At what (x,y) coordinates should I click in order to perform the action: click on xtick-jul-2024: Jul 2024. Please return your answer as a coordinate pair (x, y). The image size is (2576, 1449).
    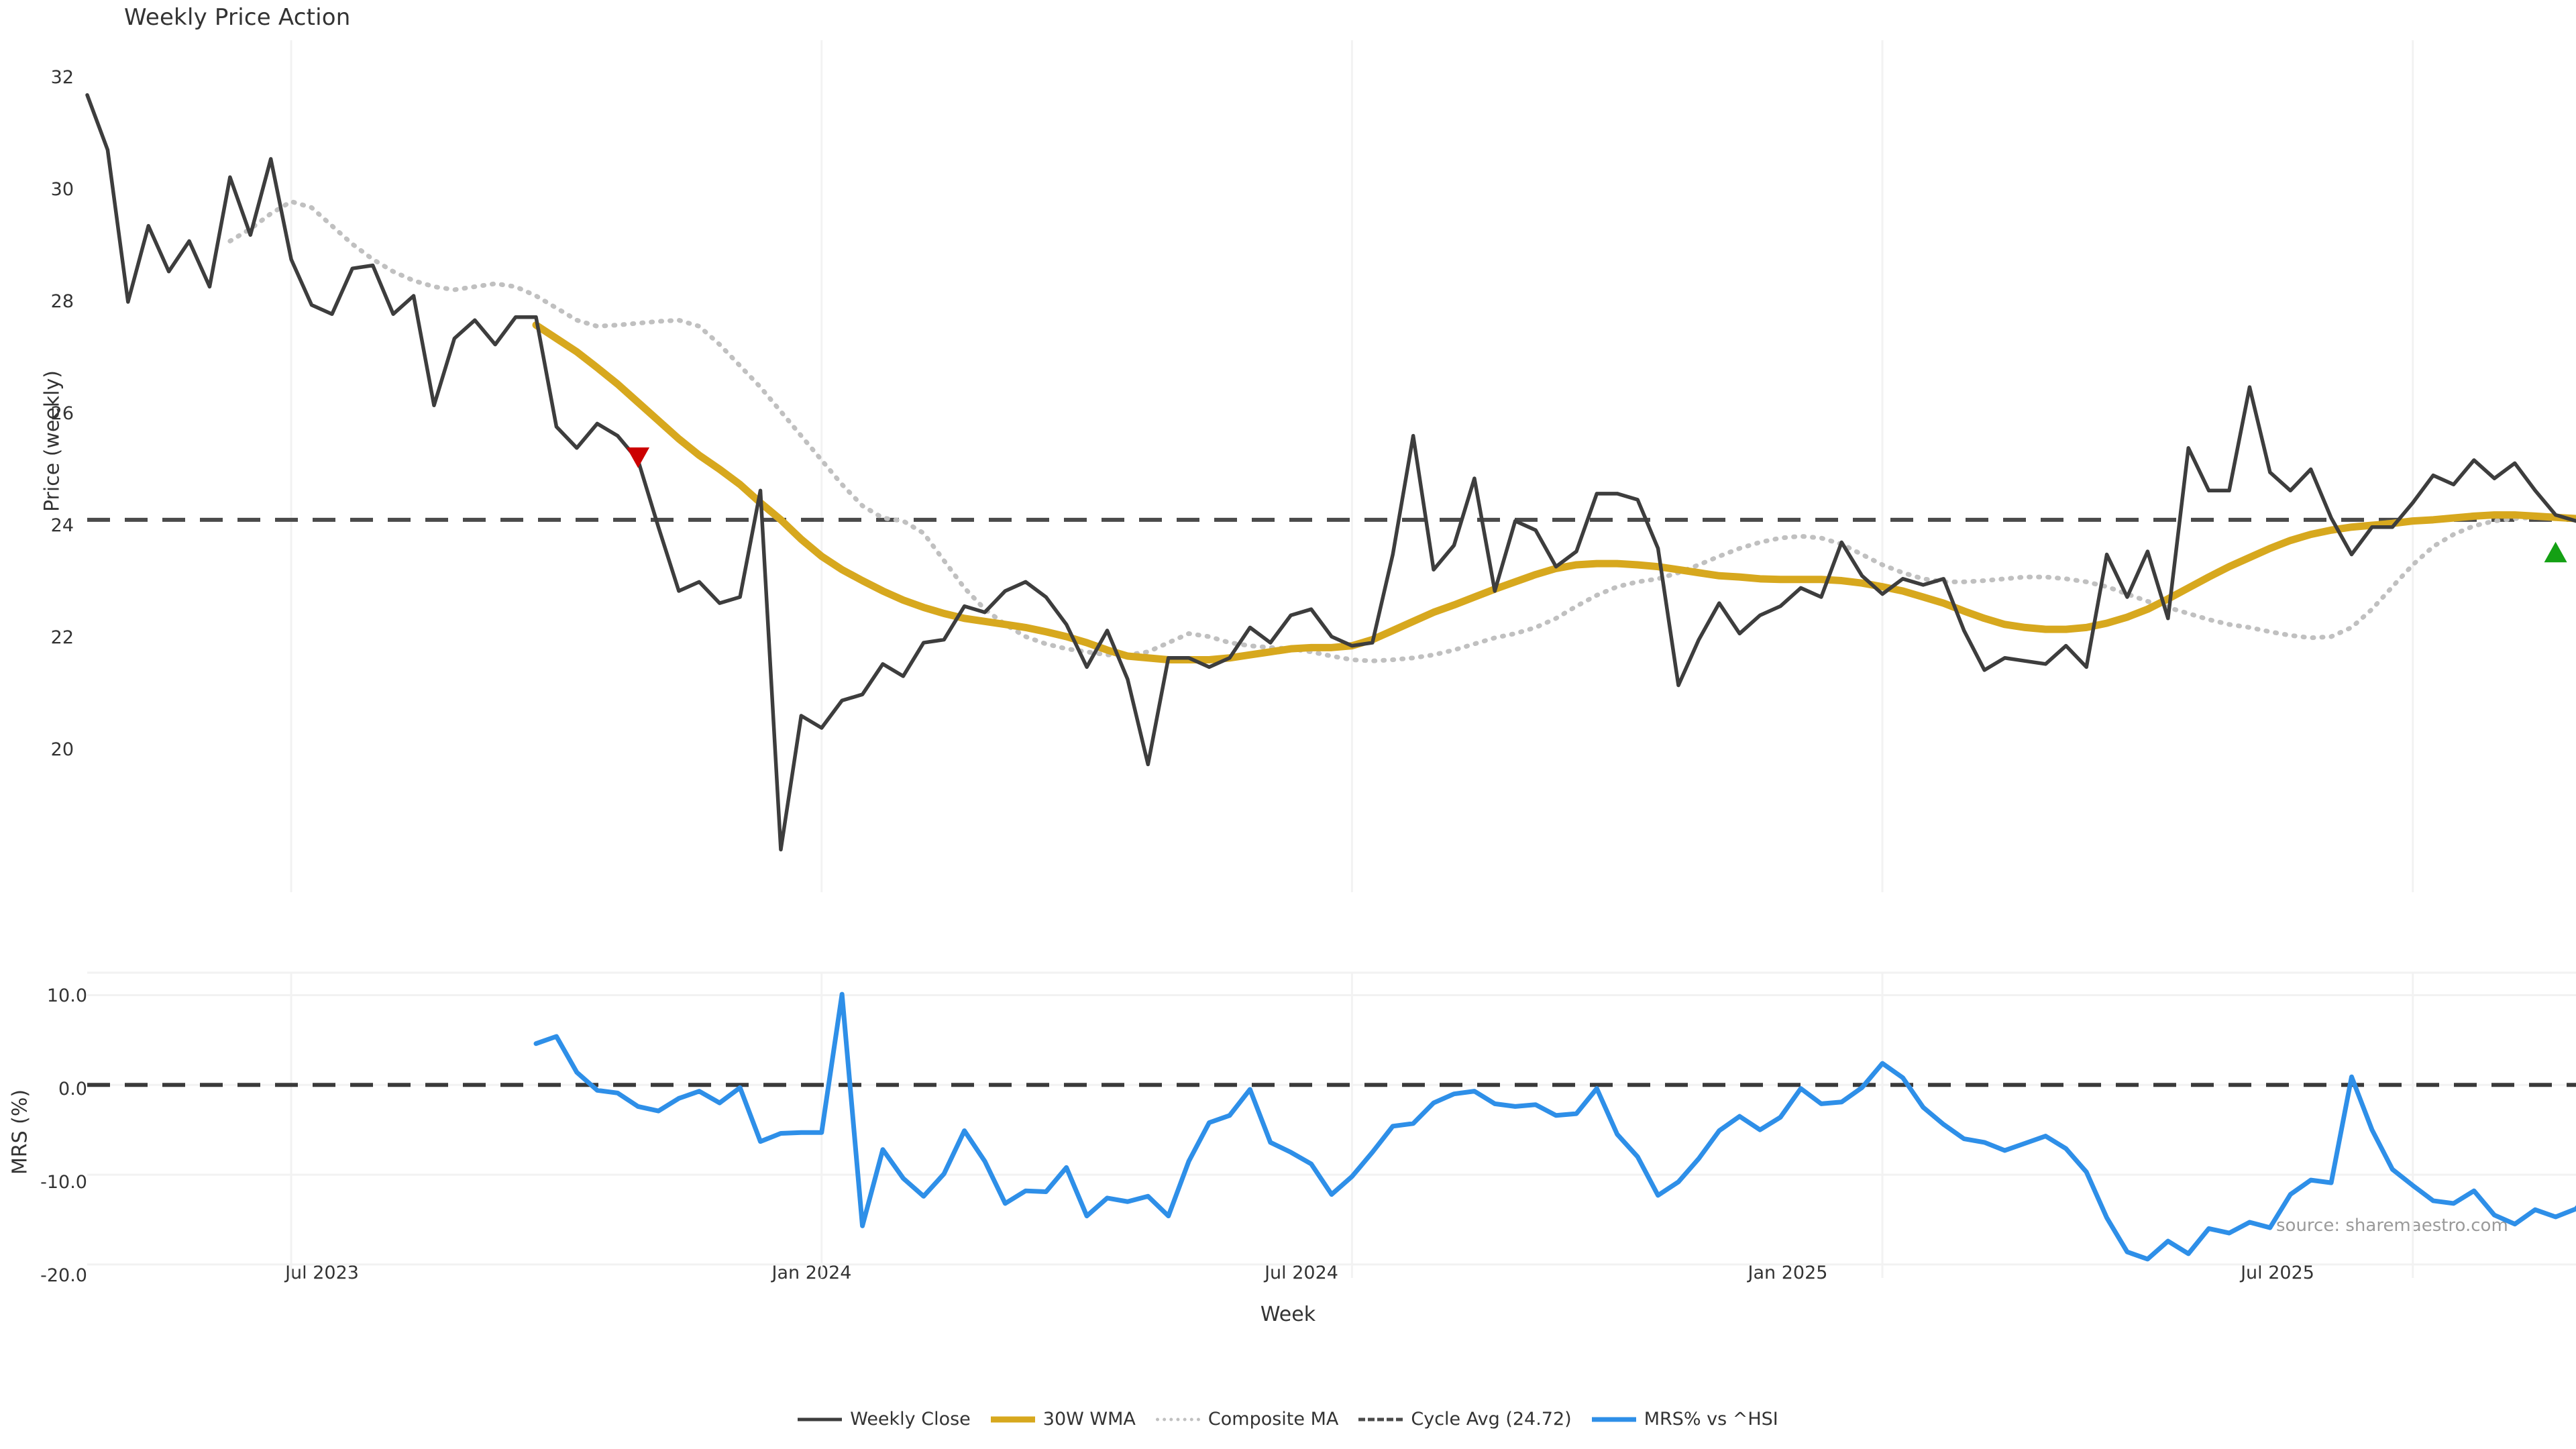
    Looking at the image, I should click on (1301, 1273).